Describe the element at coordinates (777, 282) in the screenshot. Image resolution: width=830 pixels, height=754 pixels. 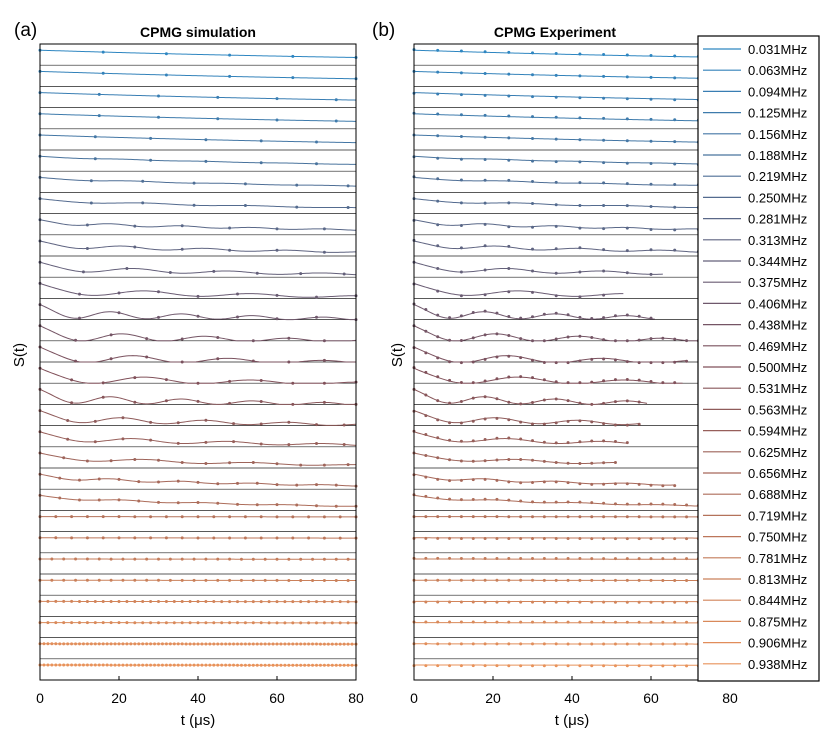
I see `legend-entry: 0.375MHz` at that location.